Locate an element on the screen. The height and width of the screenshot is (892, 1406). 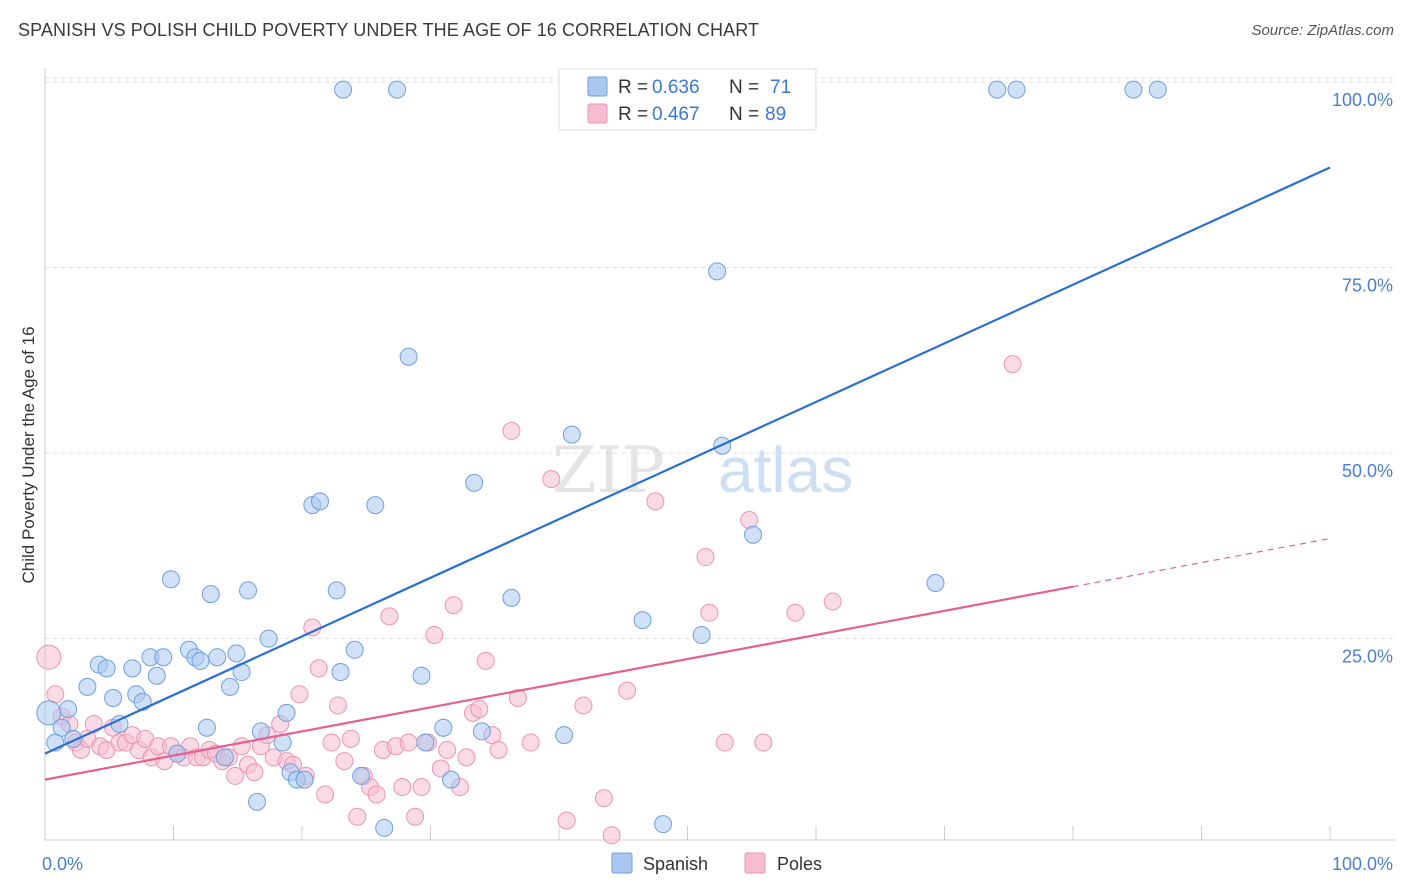
legend-spanish-n-label: N = is located at coordinates (744, 87).